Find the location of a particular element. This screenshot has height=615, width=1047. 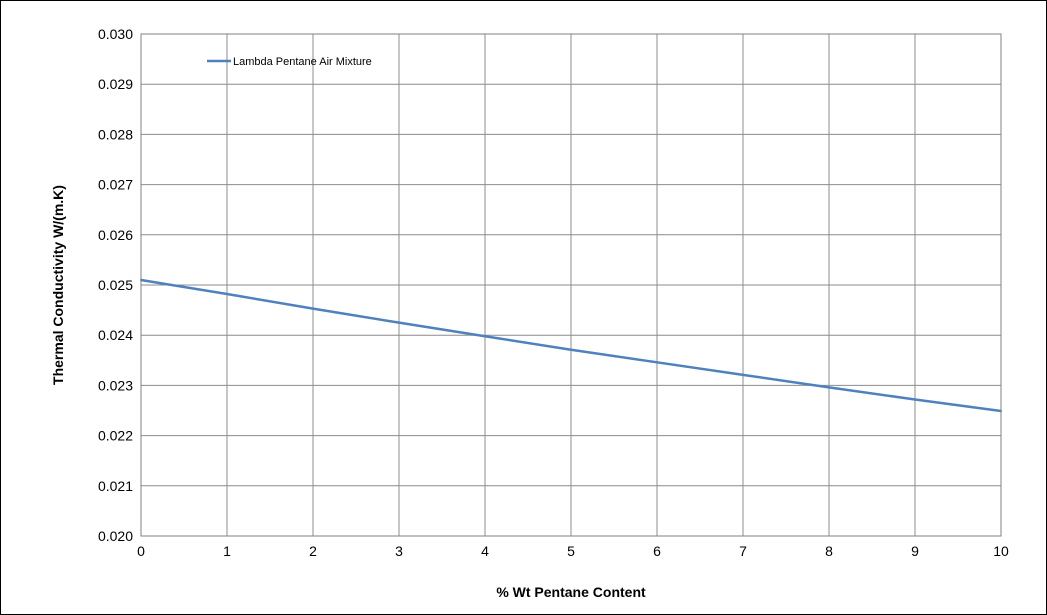

x-tick-label: 4 is located at coordinates (485, 551).